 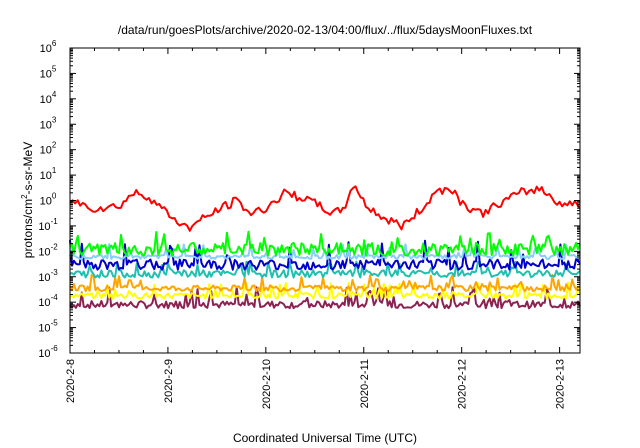 I want to click on x-axis-title: Coordinated Universal Time (UTC), so click(x=325, y=438).